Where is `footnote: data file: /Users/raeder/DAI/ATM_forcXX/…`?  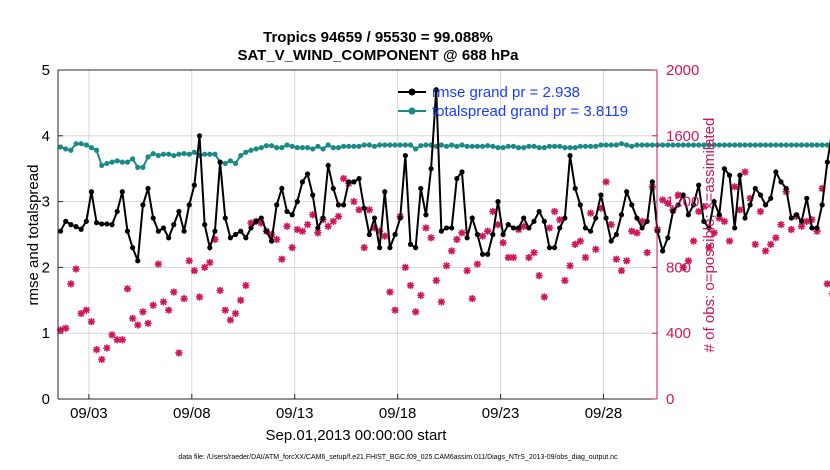
footnote: data file: /Users/raeder/DAI/ATM_forcXX/… is located at coordinates (398, 457).